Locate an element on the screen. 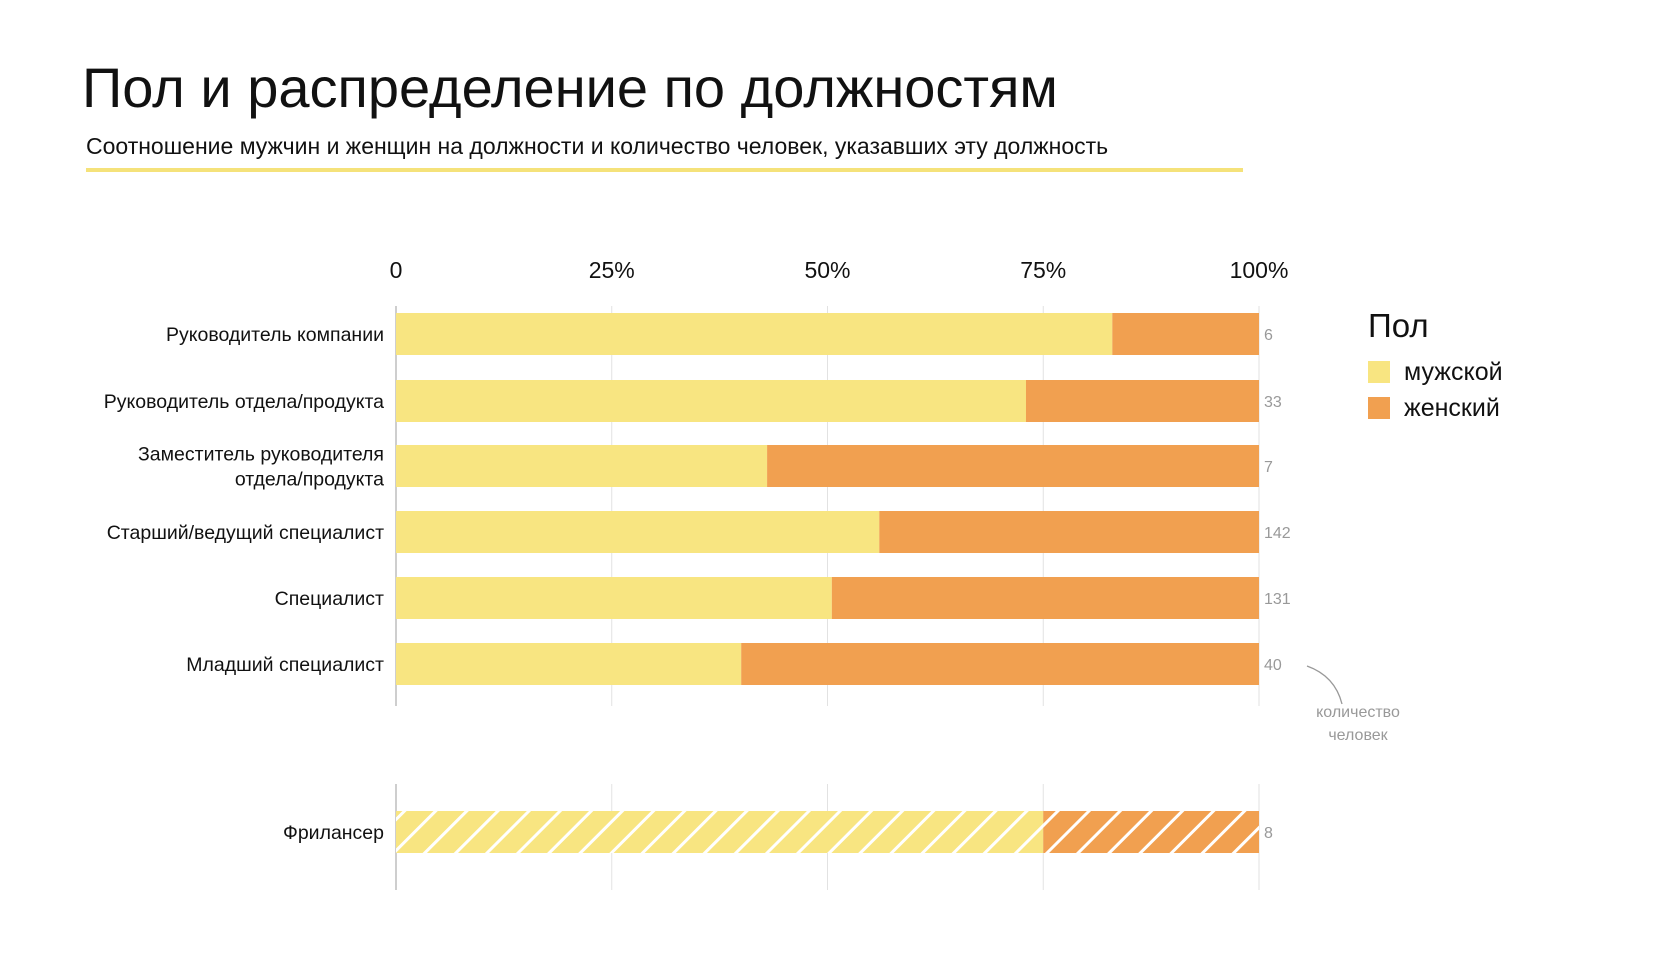 Image resolution: width=1680 pixels, height=976 pixels. count-label-group0-row5: 40 is located at coordinates (1273, 665).